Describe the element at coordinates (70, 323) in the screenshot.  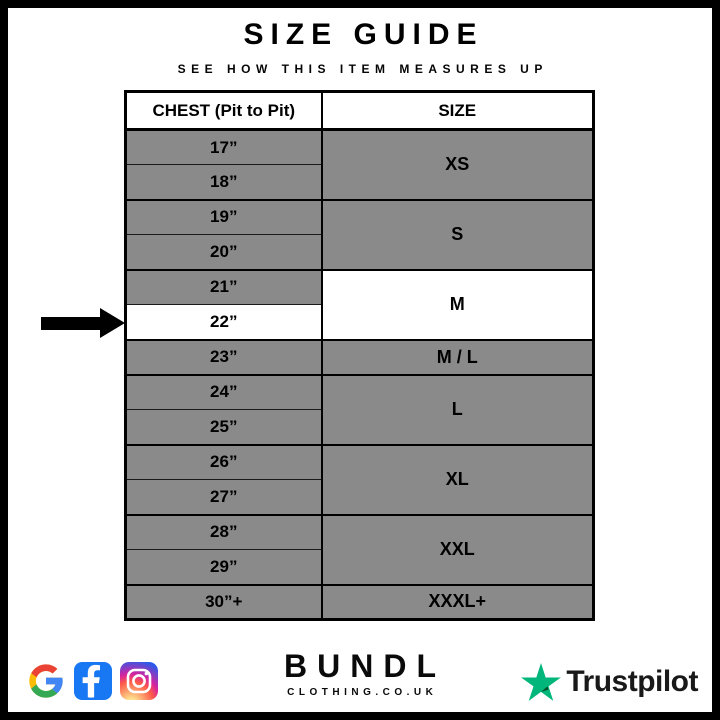
I see `arrow-shaft` at that location.